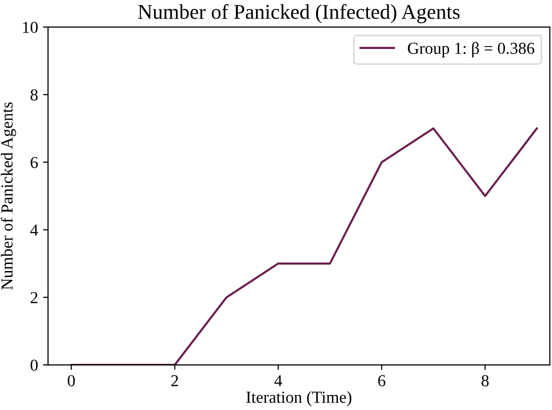  What do you see at coordinates (34, 95) in the screenshot?
I see `y-tick-label: 8` at bounding box center [34, 95].